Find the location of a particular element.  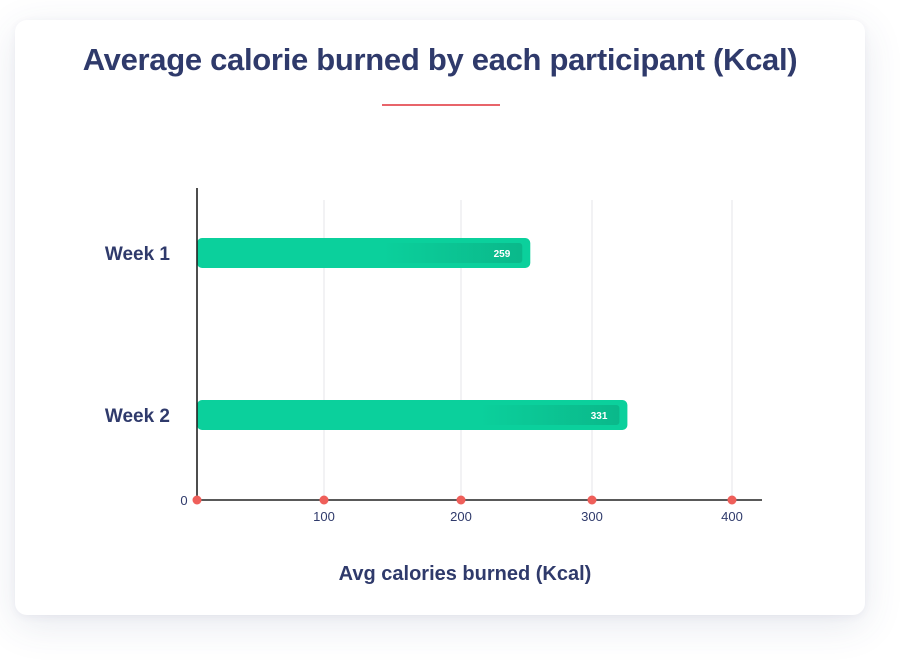

x-axis-title: Avg calories burned (Kcal) is located at coordinates (465, 574).